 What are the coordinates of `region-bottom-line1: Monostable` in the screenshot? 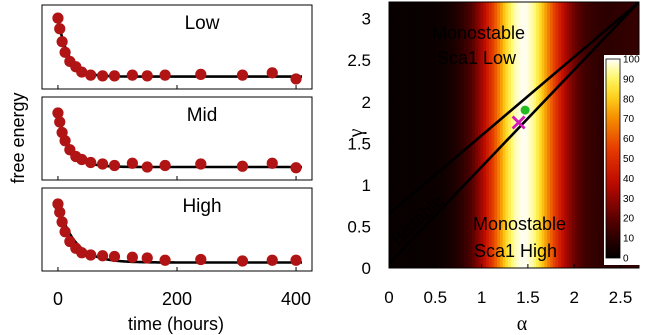 It's located at (519, 224).